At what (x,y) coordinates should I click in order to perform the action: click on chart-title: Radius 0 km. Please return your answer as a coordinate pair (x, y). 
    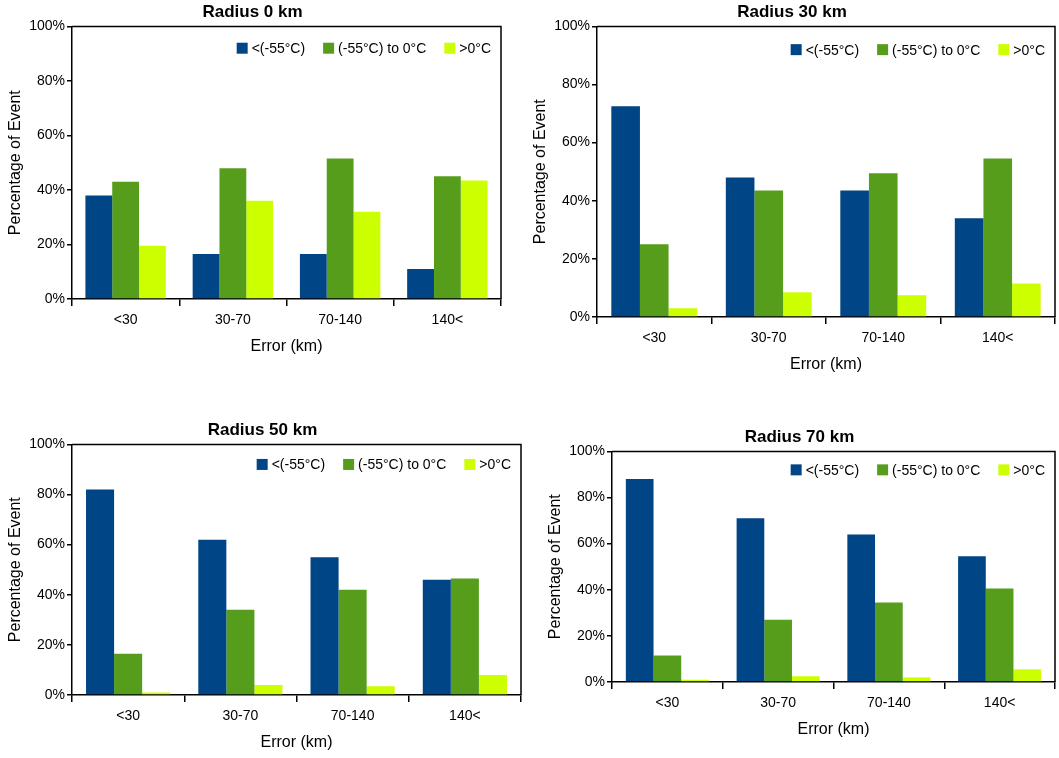
    Looking at the image, I should click on (252, 11).